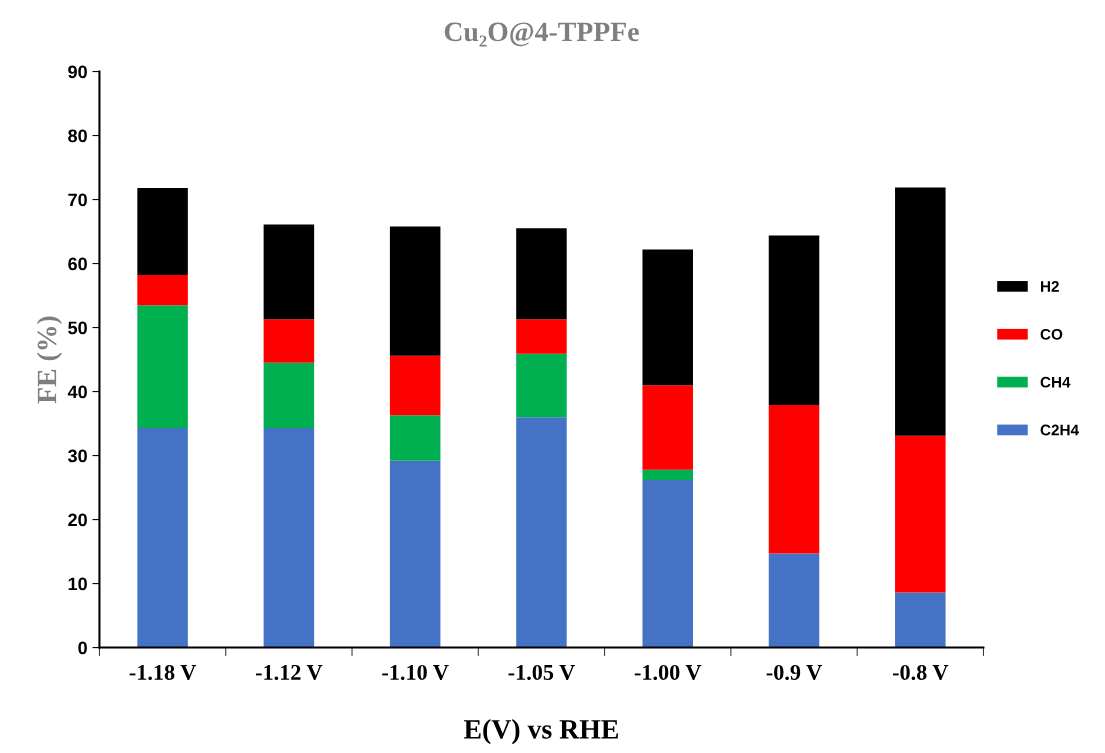 This screenshot has width=1105, height=753. Describe the element at coordinates (541, 34) in the screenshot. I see `chart-title: Cu₂O@4-TPPFe` at that location.